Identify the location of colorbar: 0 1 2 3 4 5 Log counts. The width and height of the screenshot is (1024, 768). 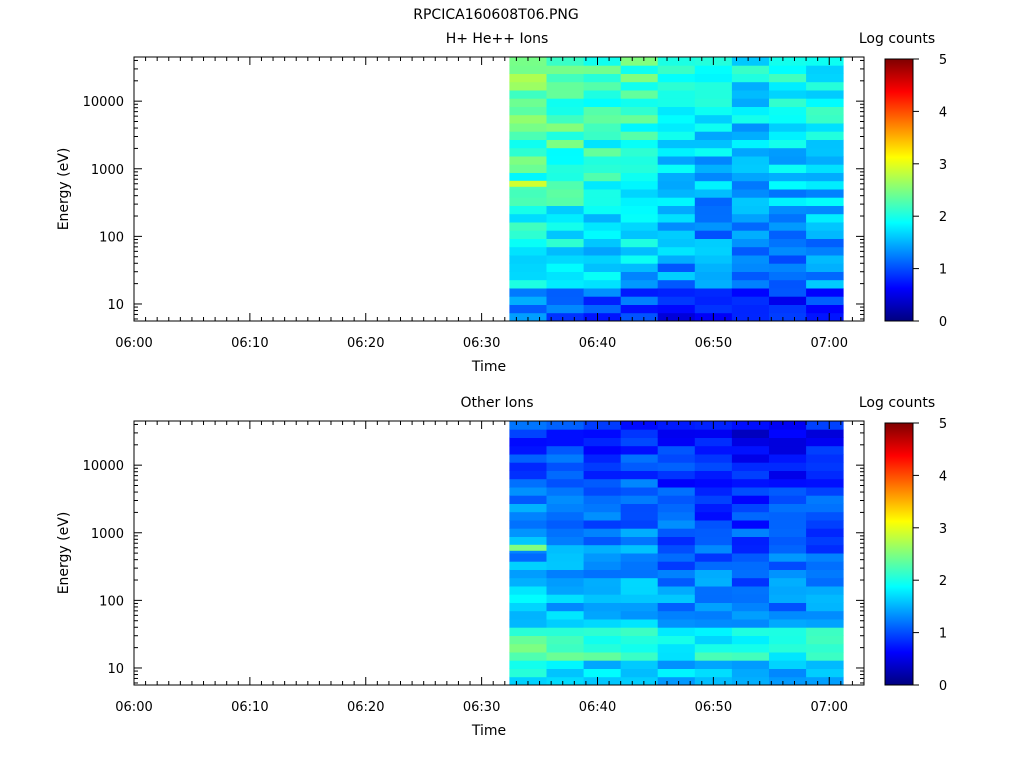
(903, 180).